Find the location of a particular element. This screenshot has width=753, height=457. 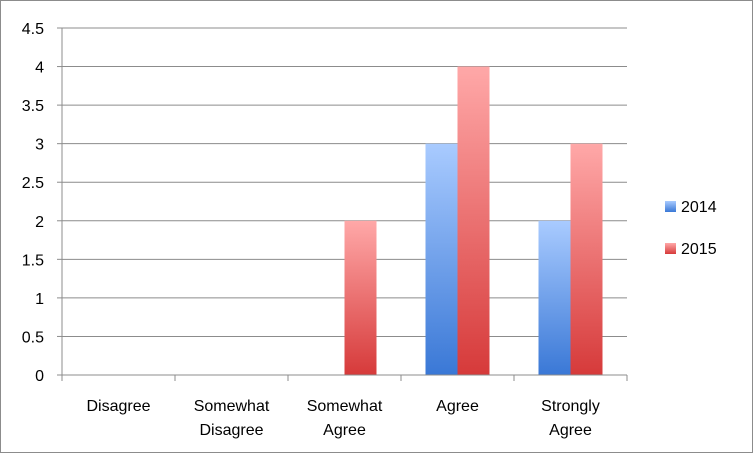

y-tick-label: 4.5 is located at coordinates (33, 29).